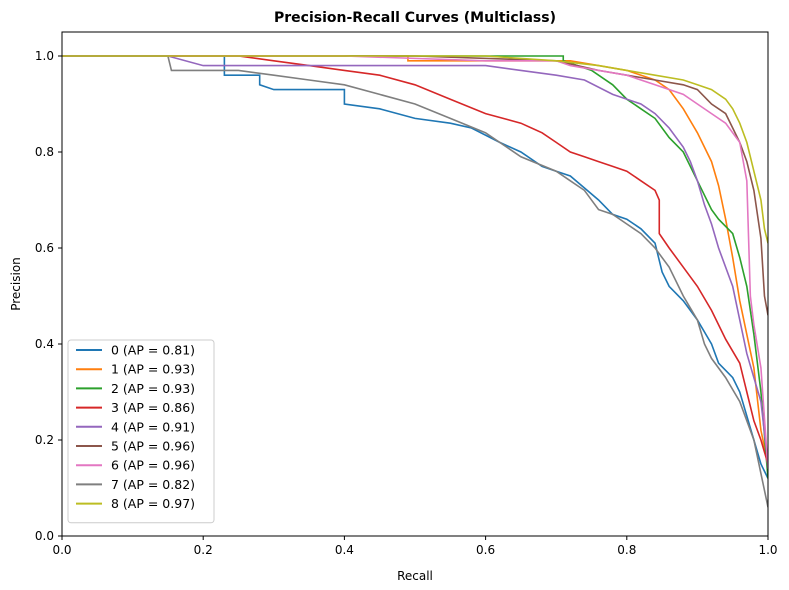 This screenshot has height=590, width=789. What do you see at coordinates (16, 284) in the screenshot?
I see `y-axis-label: Precision` at bounding box center [16, 284].